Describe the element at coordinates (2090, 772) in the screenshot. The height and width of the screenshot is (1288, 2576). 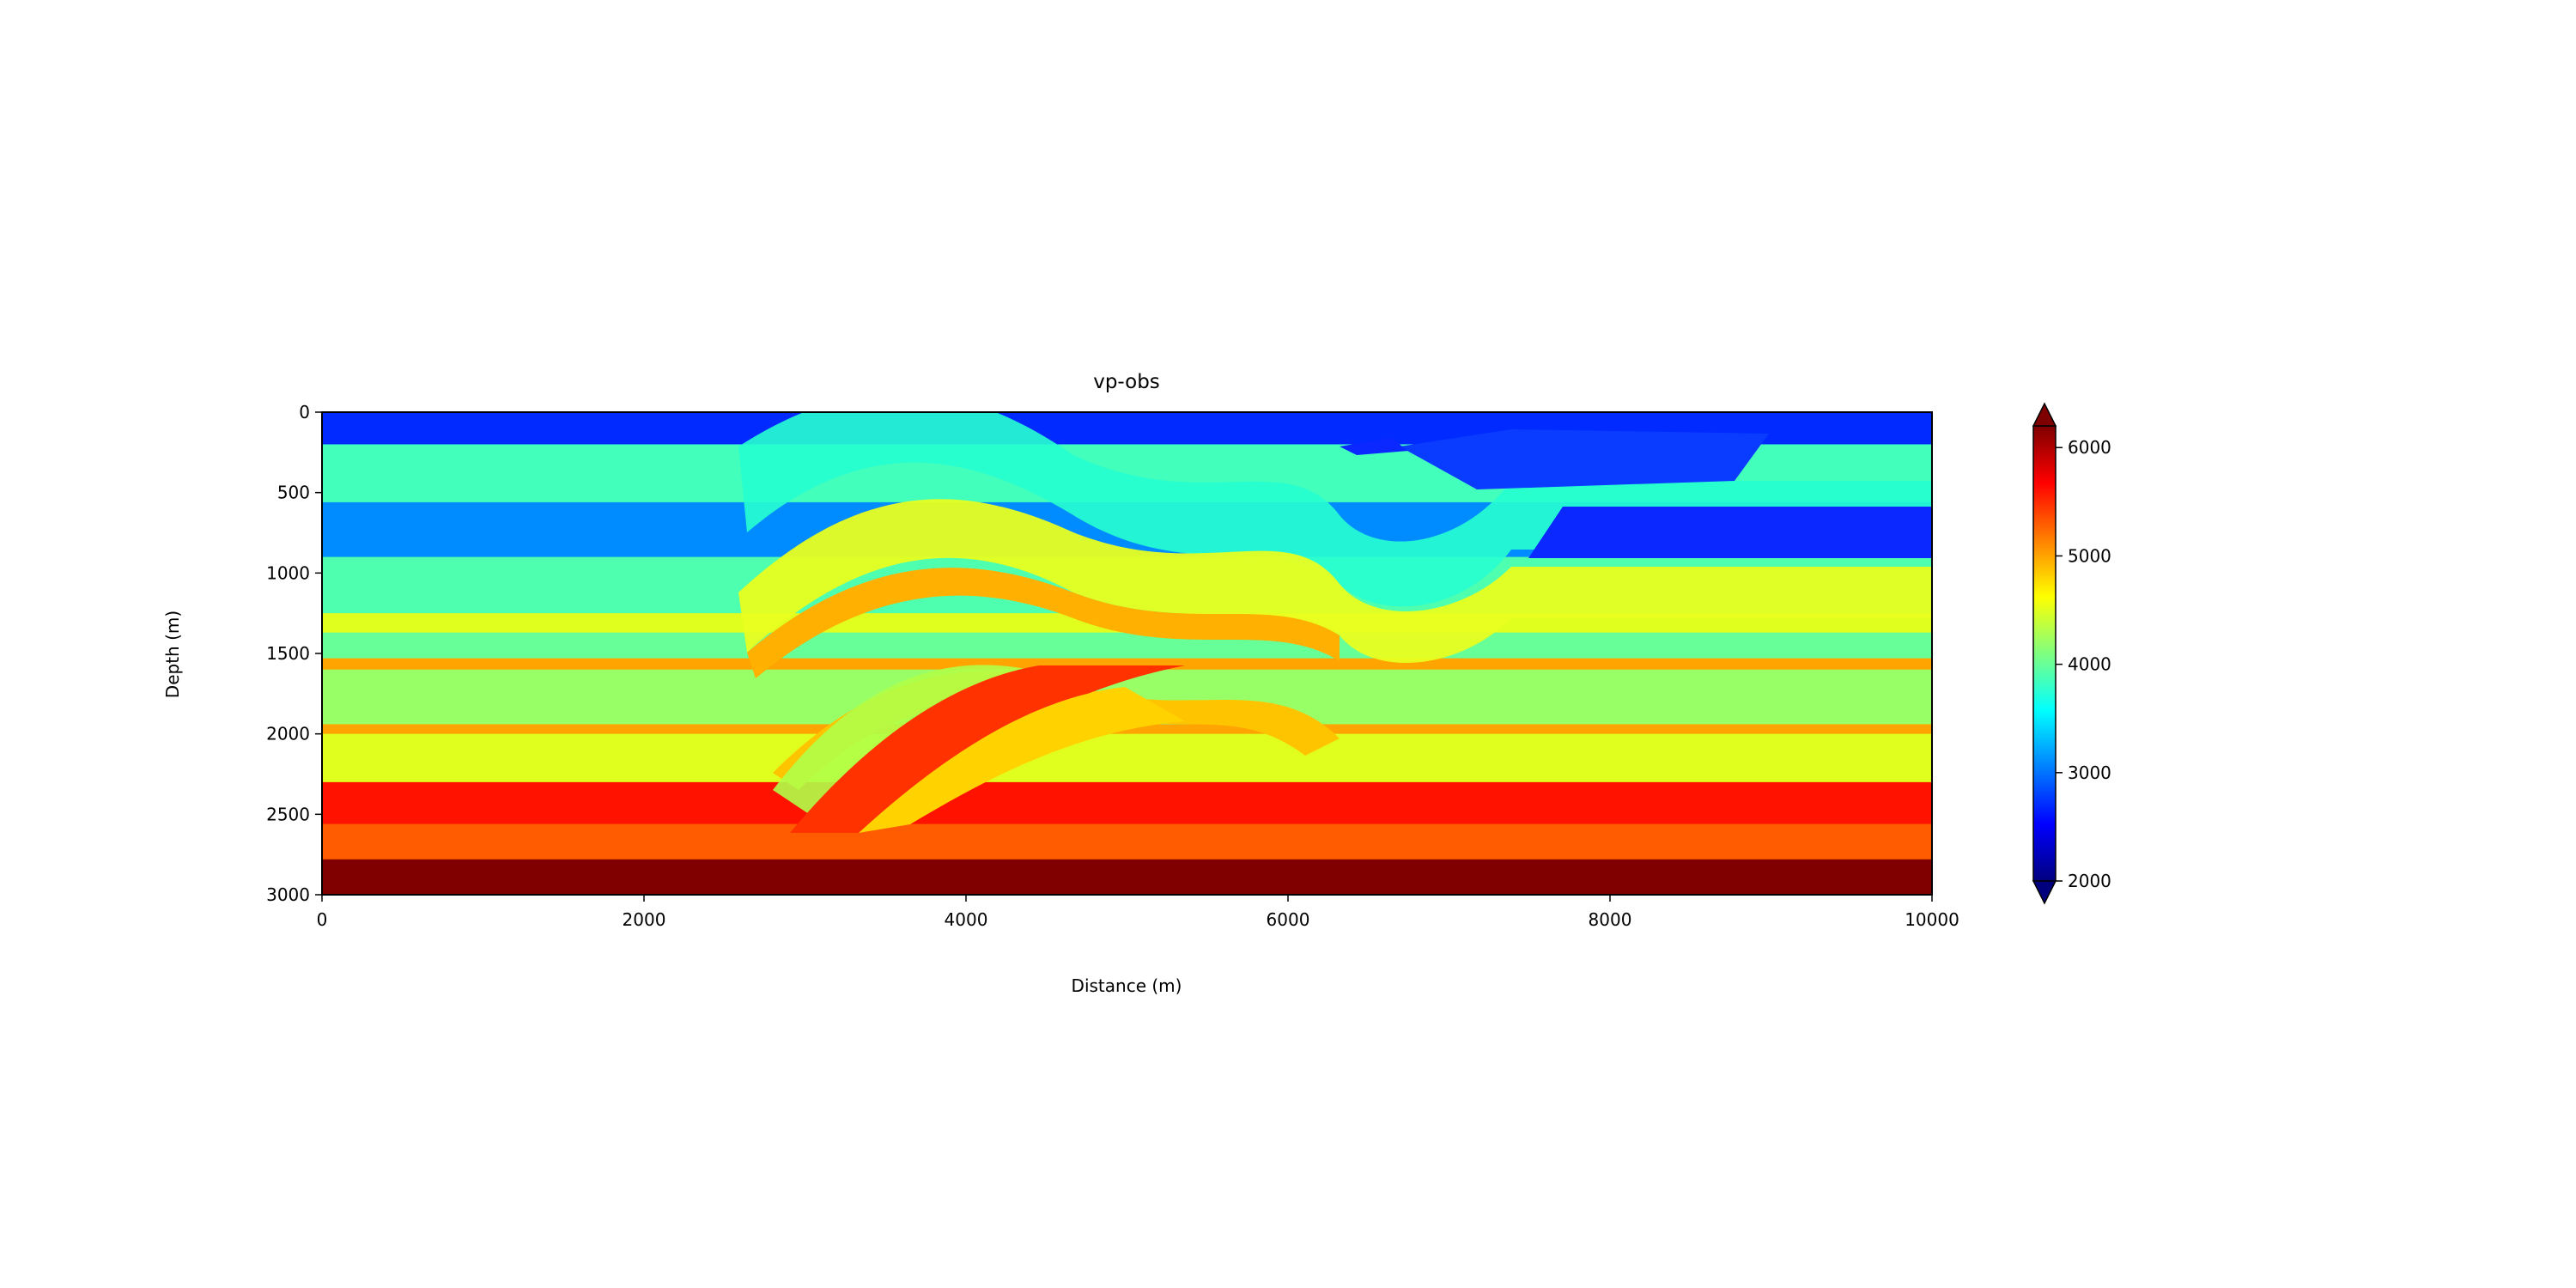
I see `colorbar-tick-label: 3000` at that location.